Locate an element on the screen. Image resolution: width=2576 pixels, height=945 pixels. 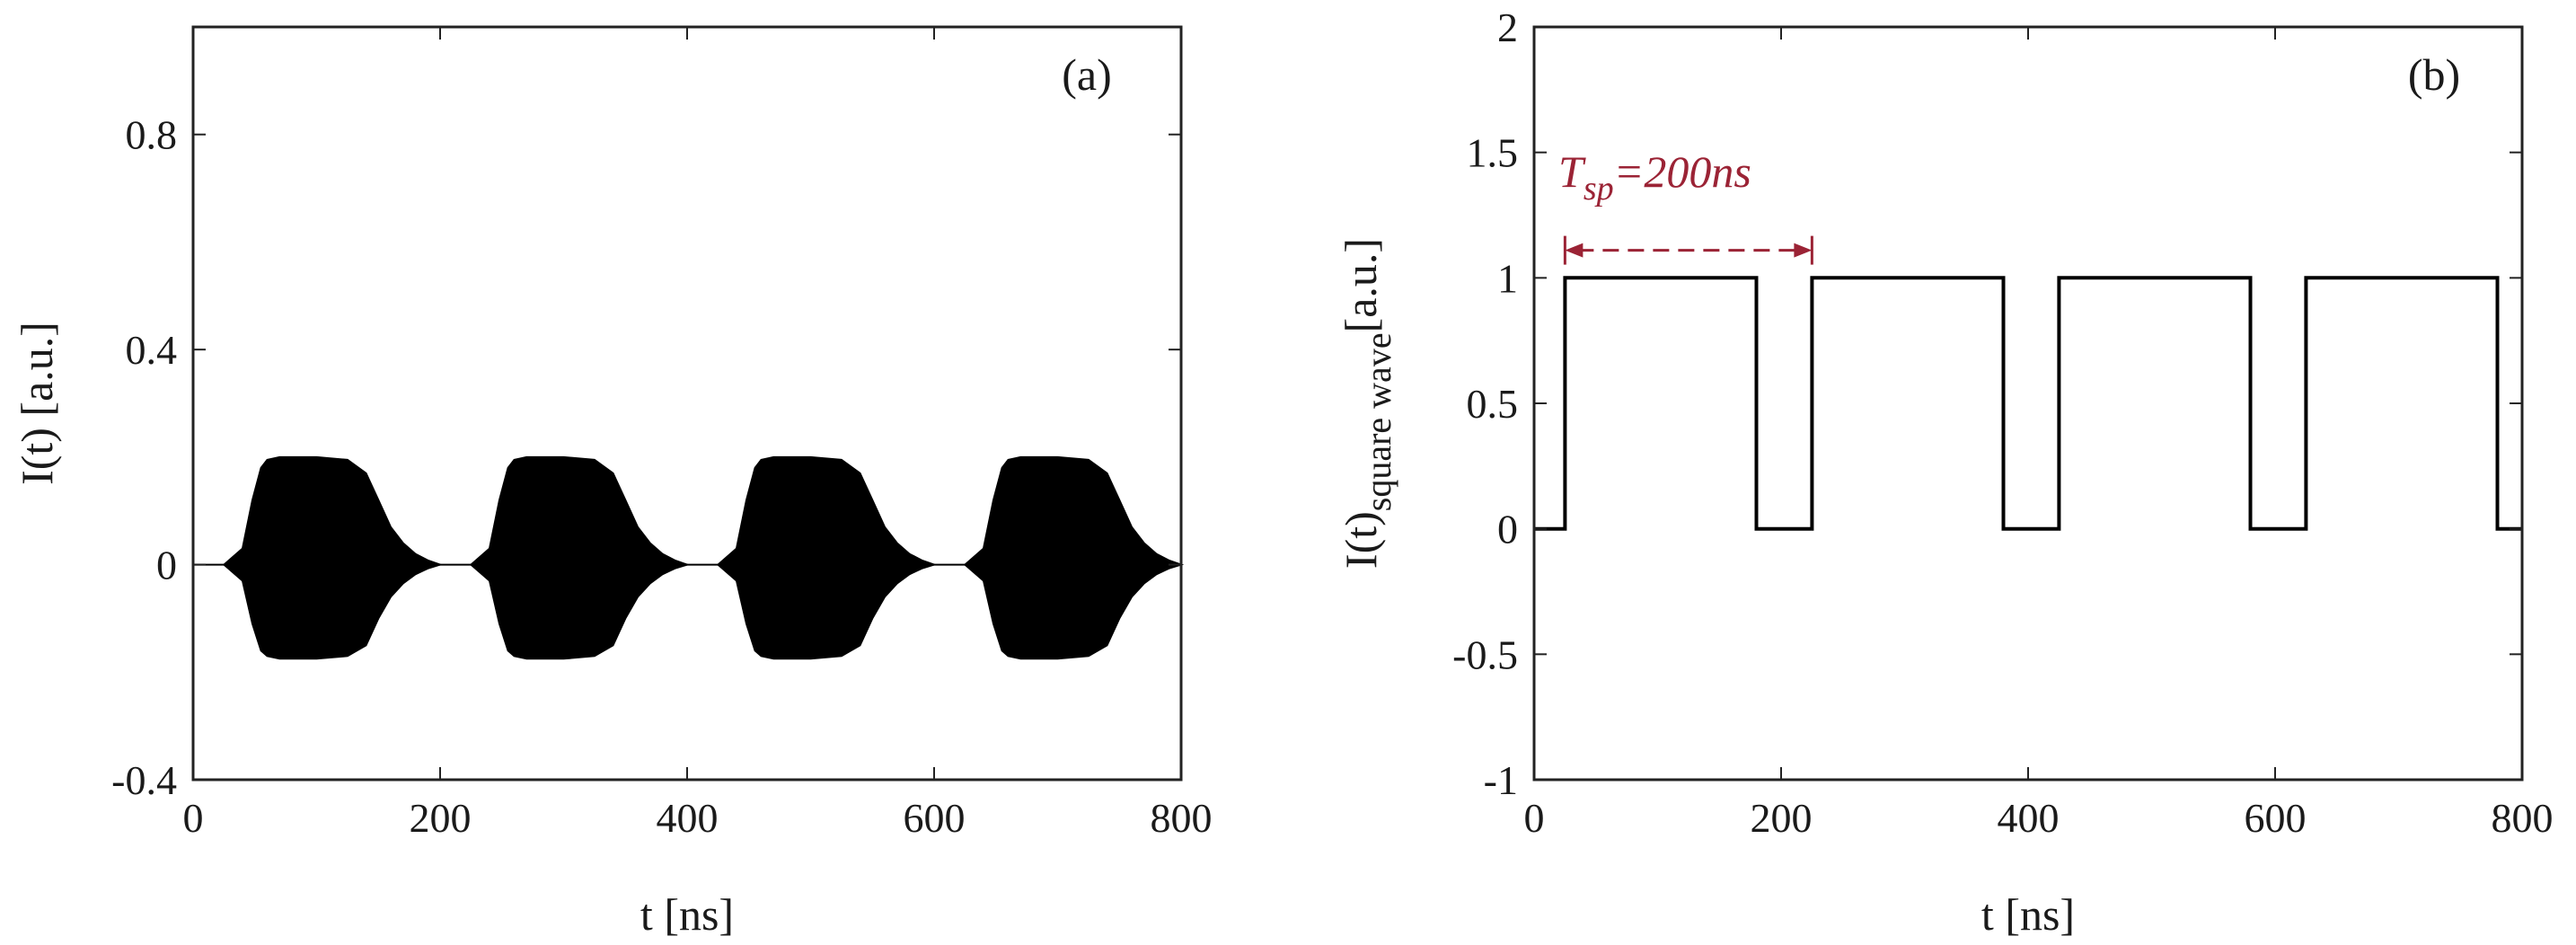
panel-label-a: (a) is located at coordinates (1087, 74).